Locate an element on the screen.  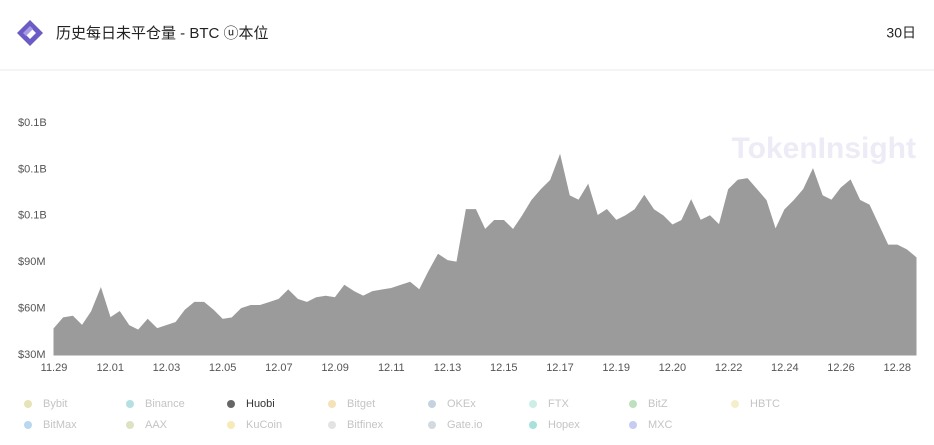
legend-item: Bitfinex is located at coordinates (365, 425).